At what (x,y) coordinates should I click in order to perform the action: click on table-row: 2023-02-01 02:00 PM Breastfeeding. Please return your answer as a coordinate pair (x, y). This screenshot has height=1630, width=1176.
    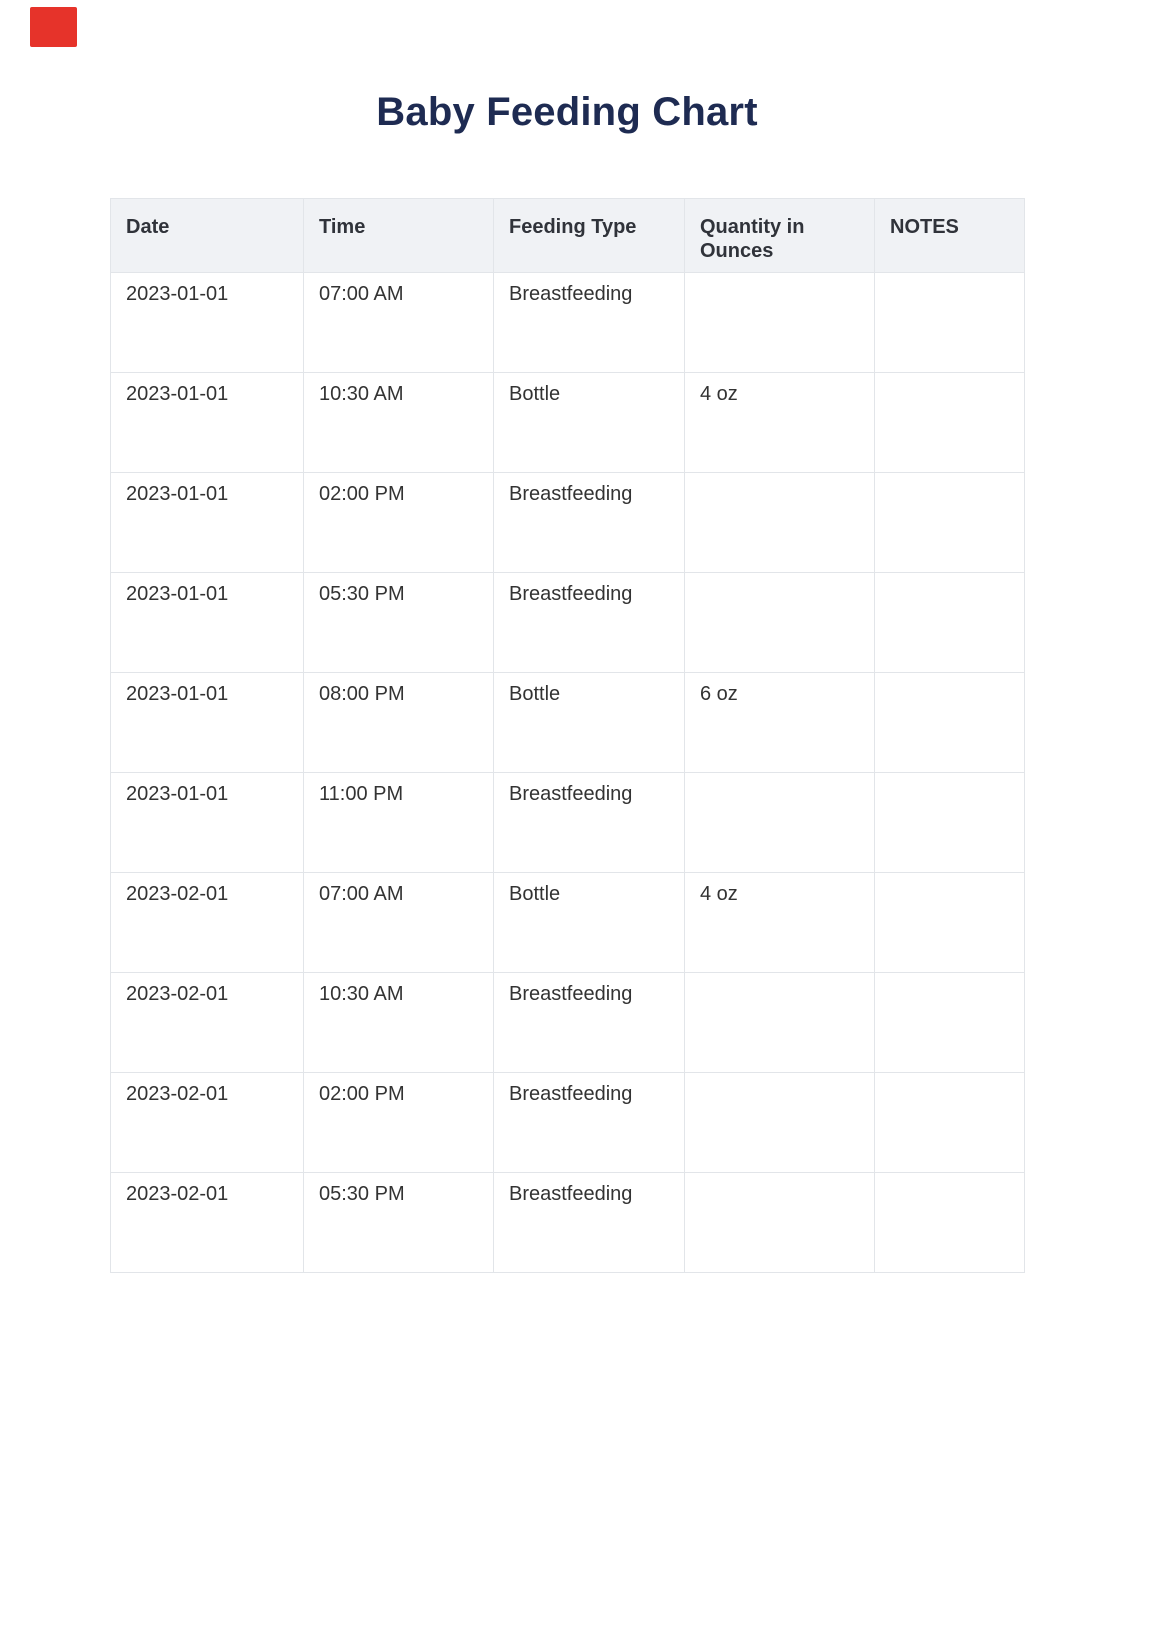
    Looking at the image, I should click on (567, 1122).